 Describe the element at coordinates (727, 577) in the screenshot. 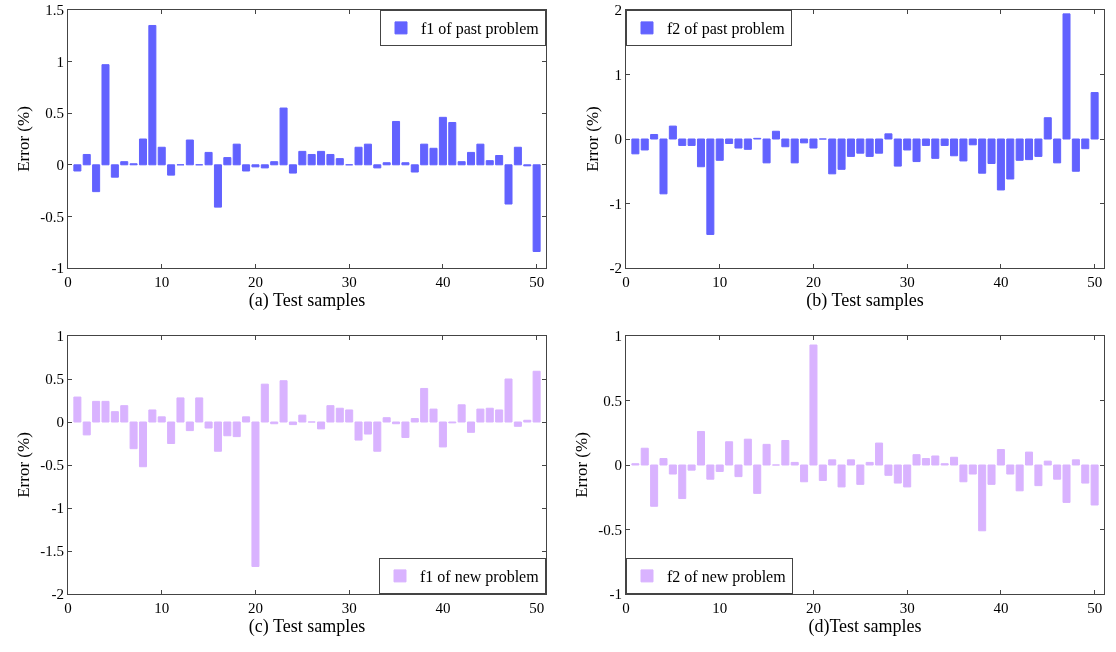

I see `legend-label: f2 of new problem` at that location.